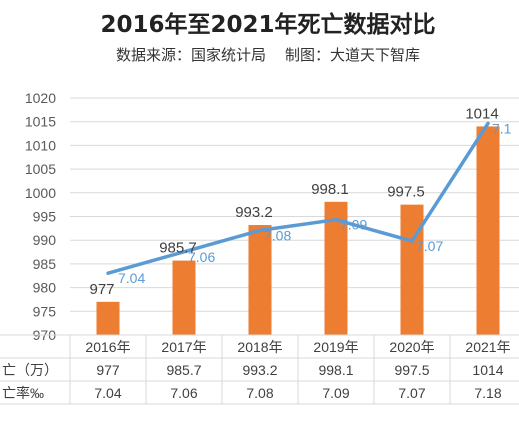 The image size is (519, 421). Describe the element at coordinates (411, 370) in the screenshot. I see `table-cell: 997.5` at that location.